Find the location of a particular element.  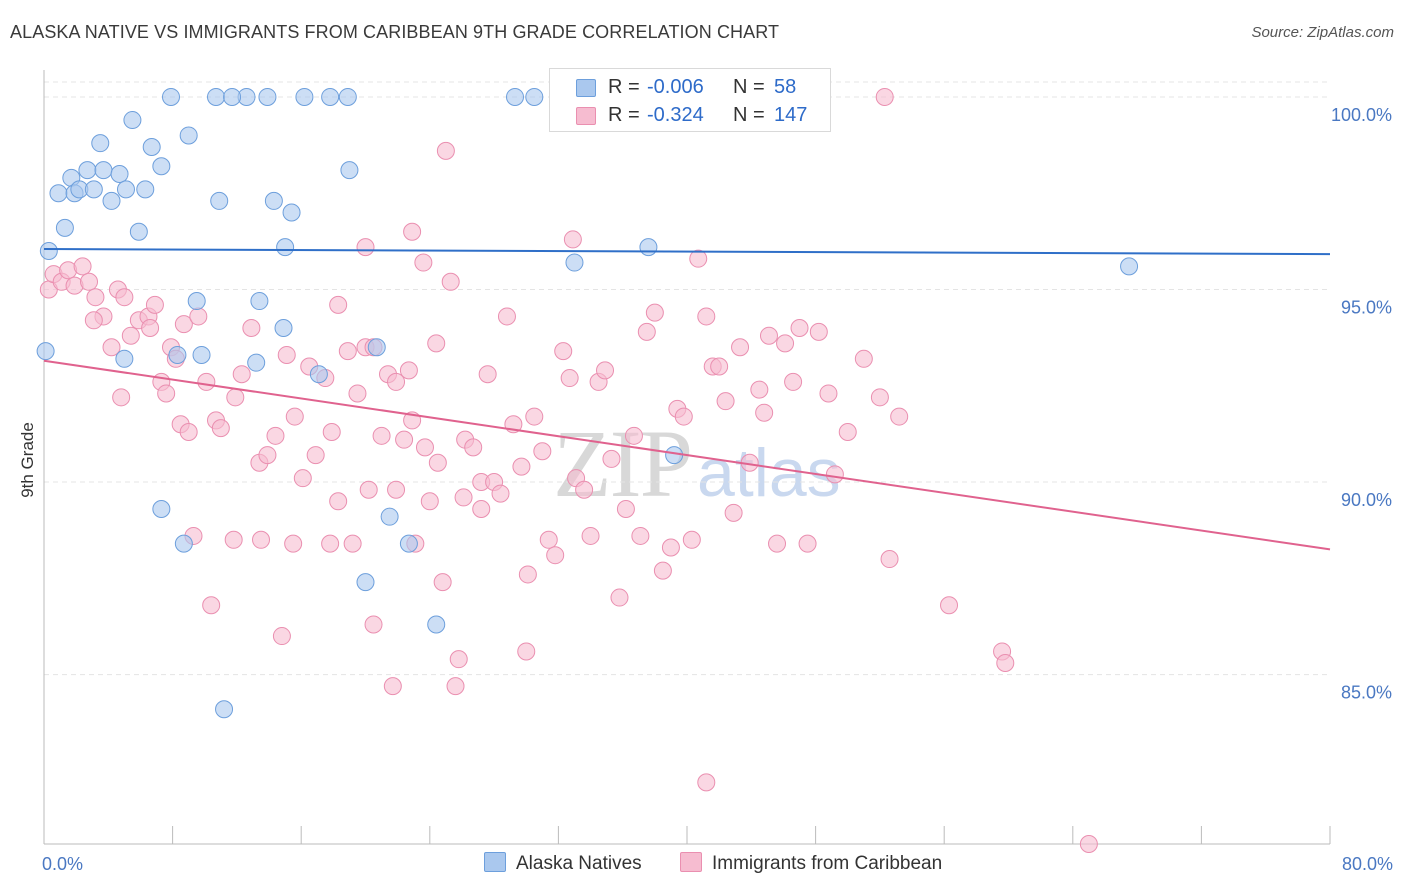

legend-item-alaska-natives: Alaska Natives is located at coordinates (563, 863).